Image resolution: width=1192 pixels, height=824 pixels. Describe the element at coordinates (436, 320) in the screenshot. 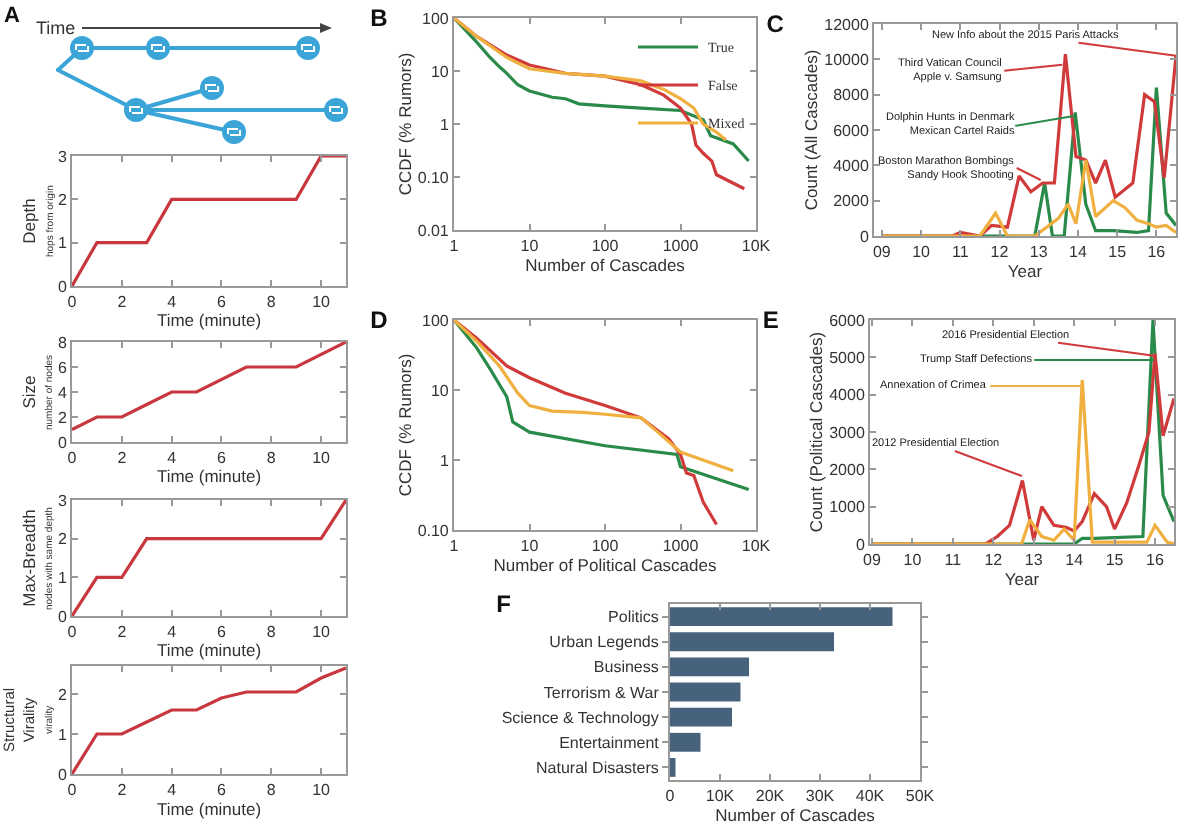

I see `y-tick-label: 100` at that location.